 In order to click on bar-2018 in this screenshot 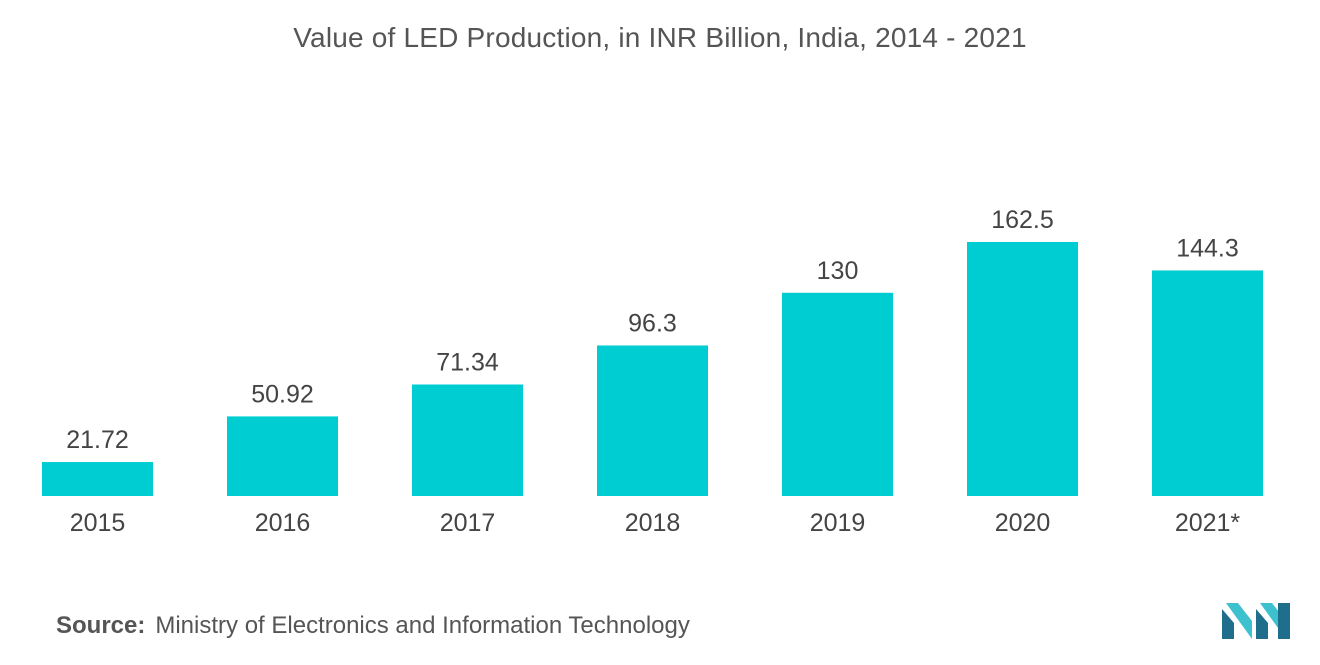, I will do `click(652, 420)`.